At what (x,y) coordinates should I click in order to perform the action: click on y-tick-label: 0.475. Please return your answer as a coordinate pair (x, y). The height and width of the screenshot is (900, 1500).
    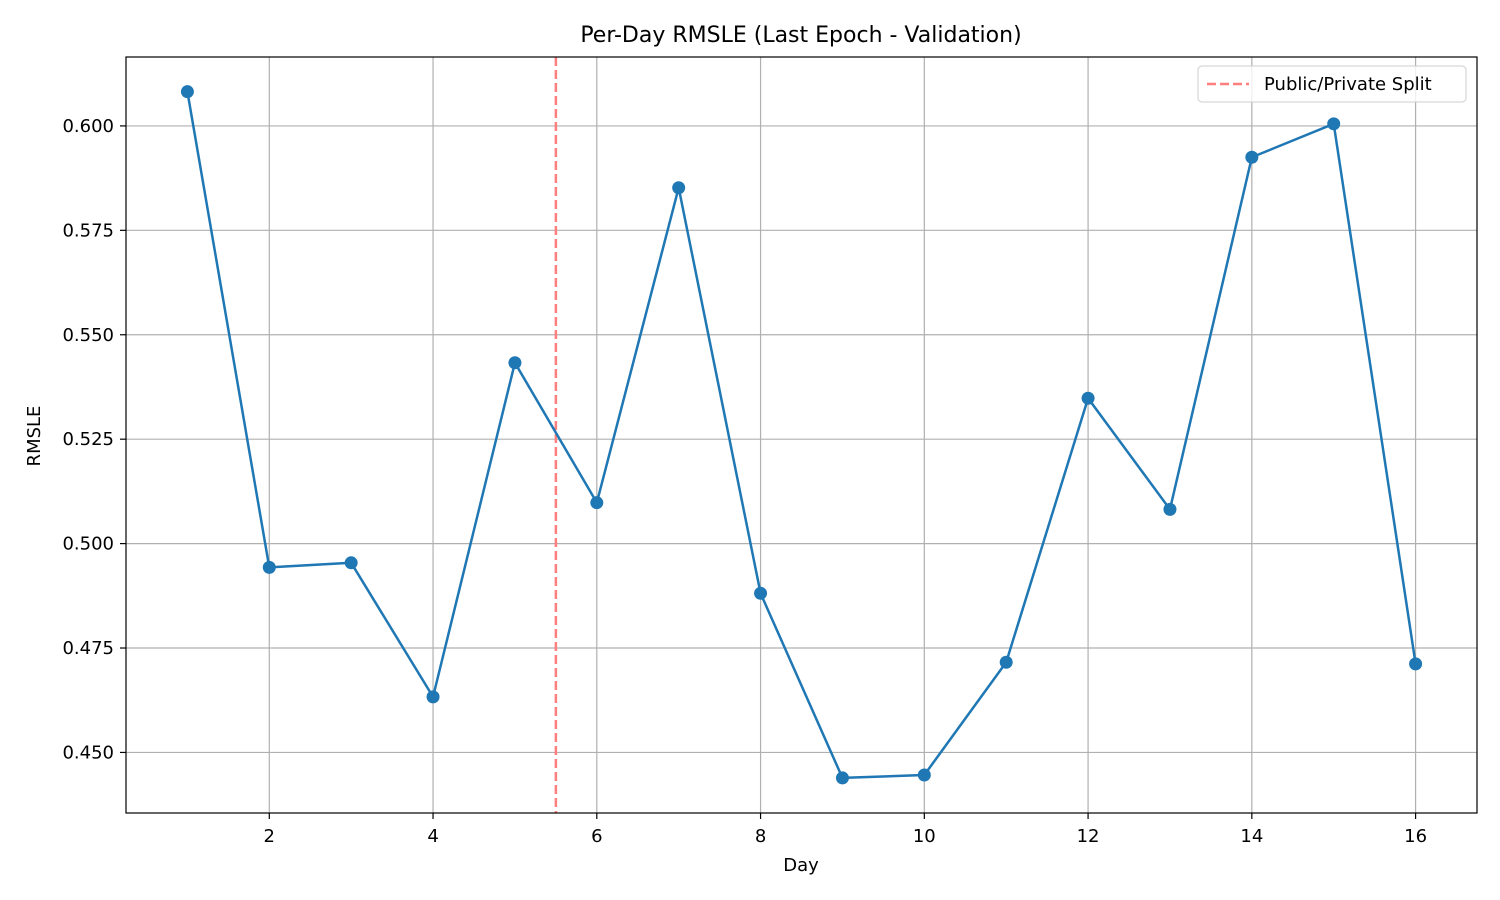
    Looking at the image, I should click on (88, 648).